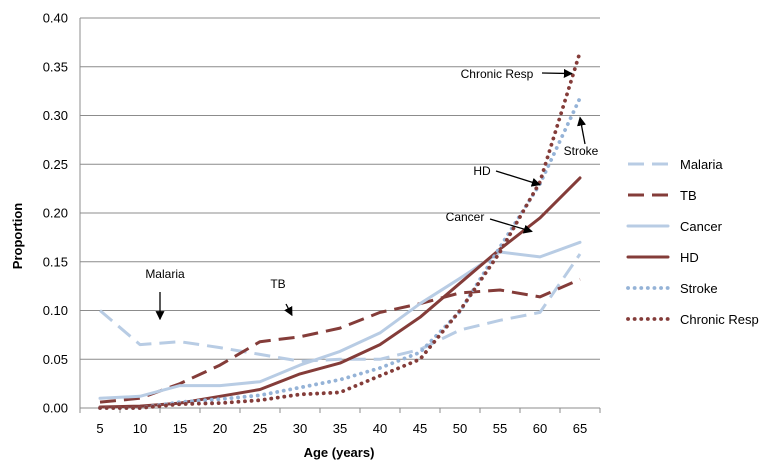 The height and width of the screenshot is (465, 771). What do you see at coordinates (688, 195) in the screenshot?
I see `legend-label-tb: TB` at bounding box center [688, 195].